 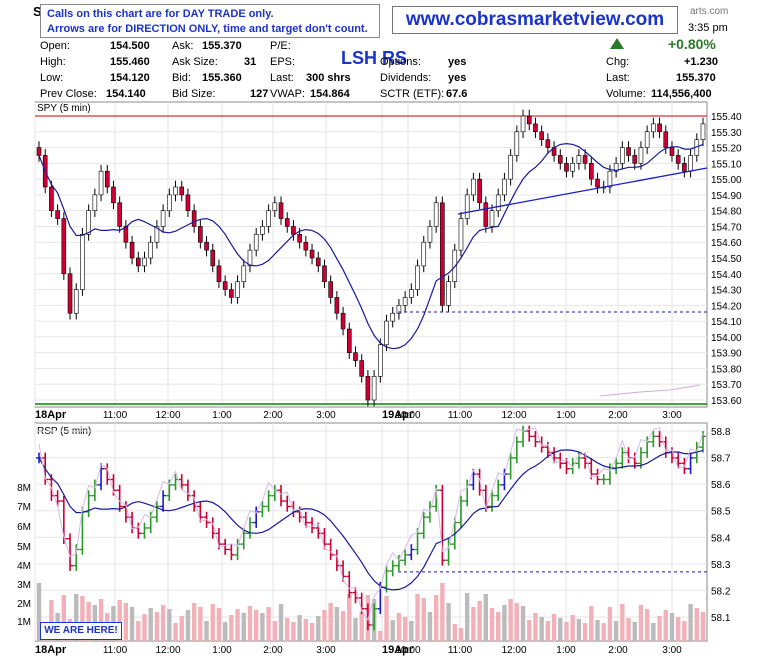 I want to click on spy-faint-overlay, so click(x=650, y=390).